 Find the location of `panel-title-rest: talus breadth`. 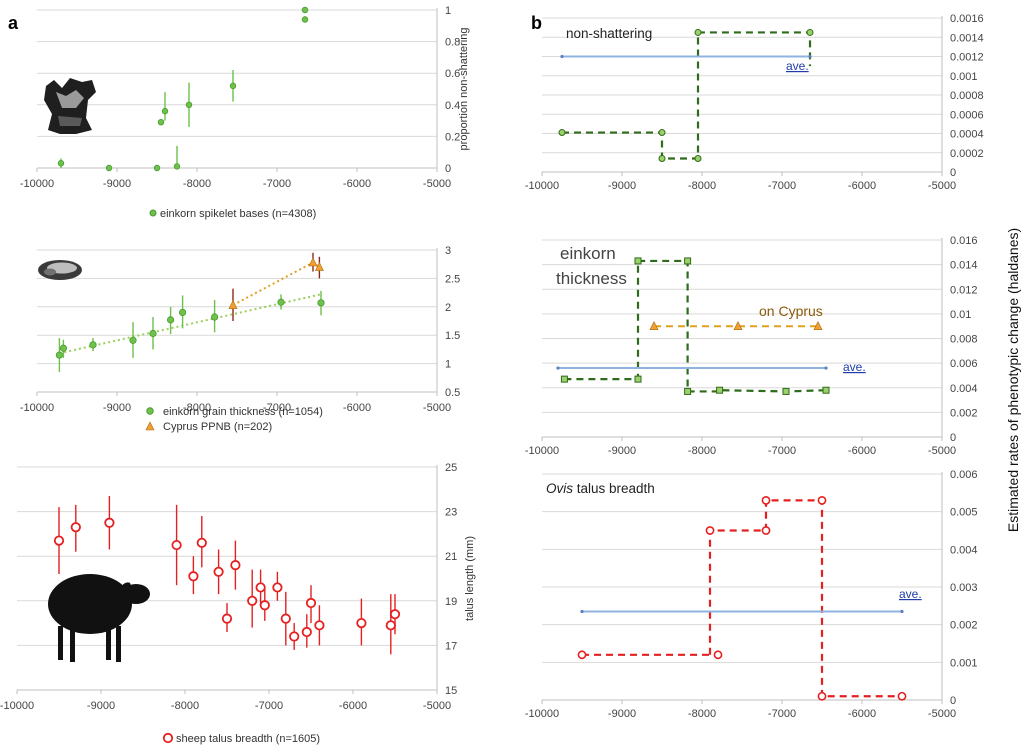

panel-title-rest: talus breadth is located at coordinates (614, 488).